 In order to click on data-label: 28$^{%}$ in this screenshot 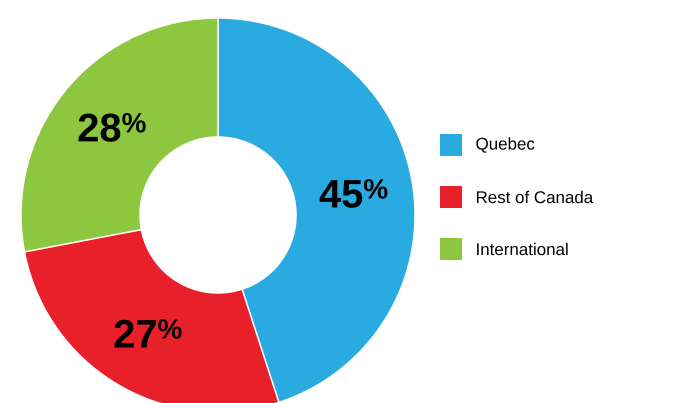, I will do `click(112, 127)`.